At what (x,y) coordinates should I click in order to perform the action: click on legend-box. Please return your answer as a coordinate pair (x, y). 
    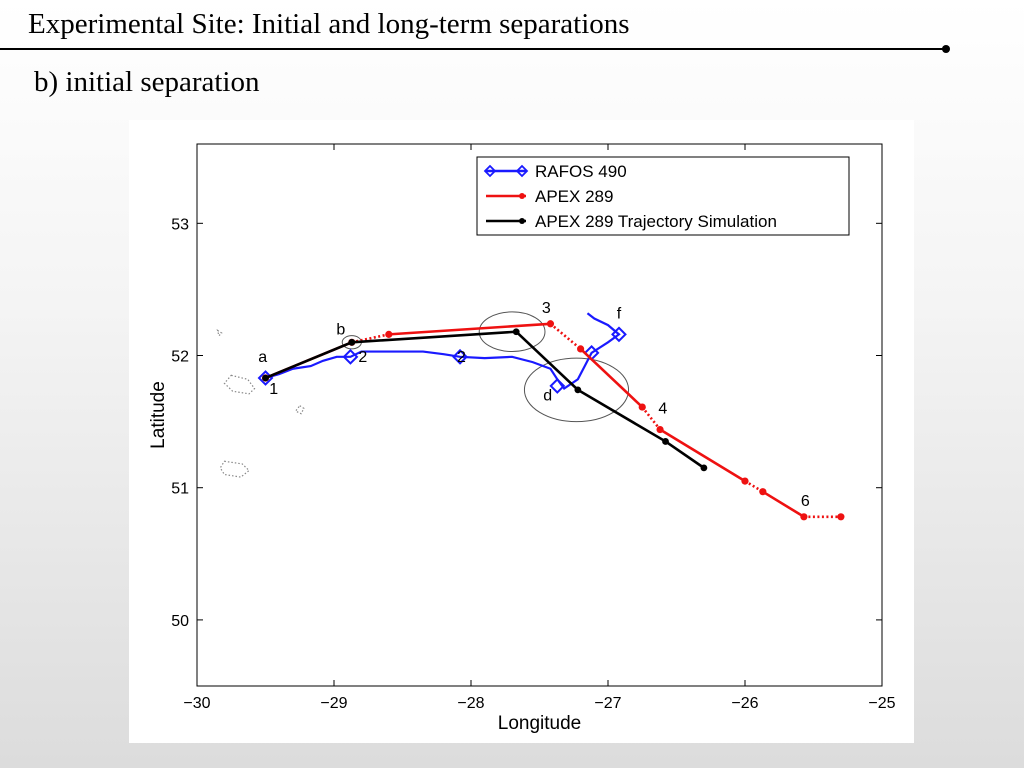
    Looking at the image, I should click on (663, 196).